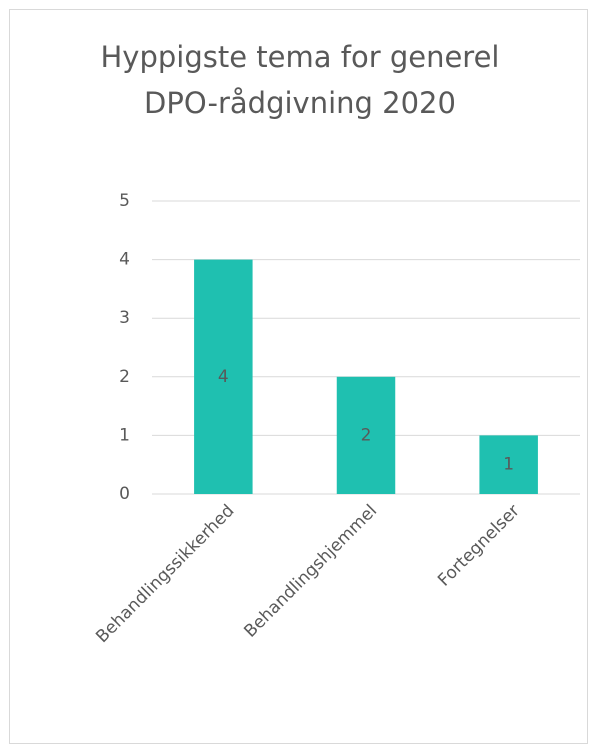 The width and height of the screenshot is (597, 751). Describe the element at coordinates (124, 201) in the screenshot. I see `y-tick-label: 5` at that location.